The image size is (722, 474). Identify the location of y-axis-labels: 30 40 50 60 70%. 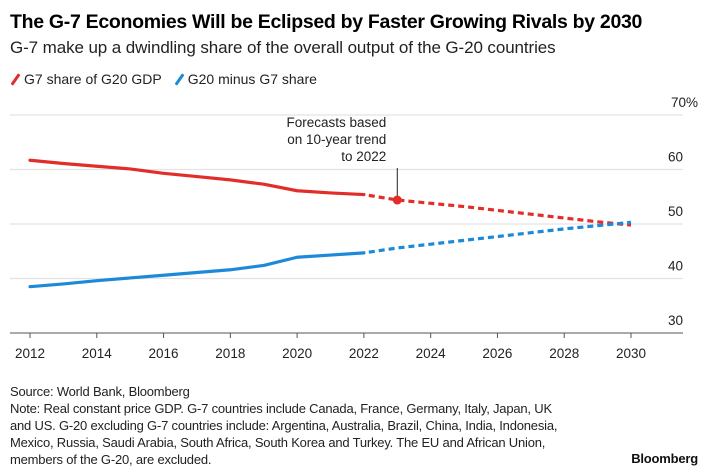
(683, 211).